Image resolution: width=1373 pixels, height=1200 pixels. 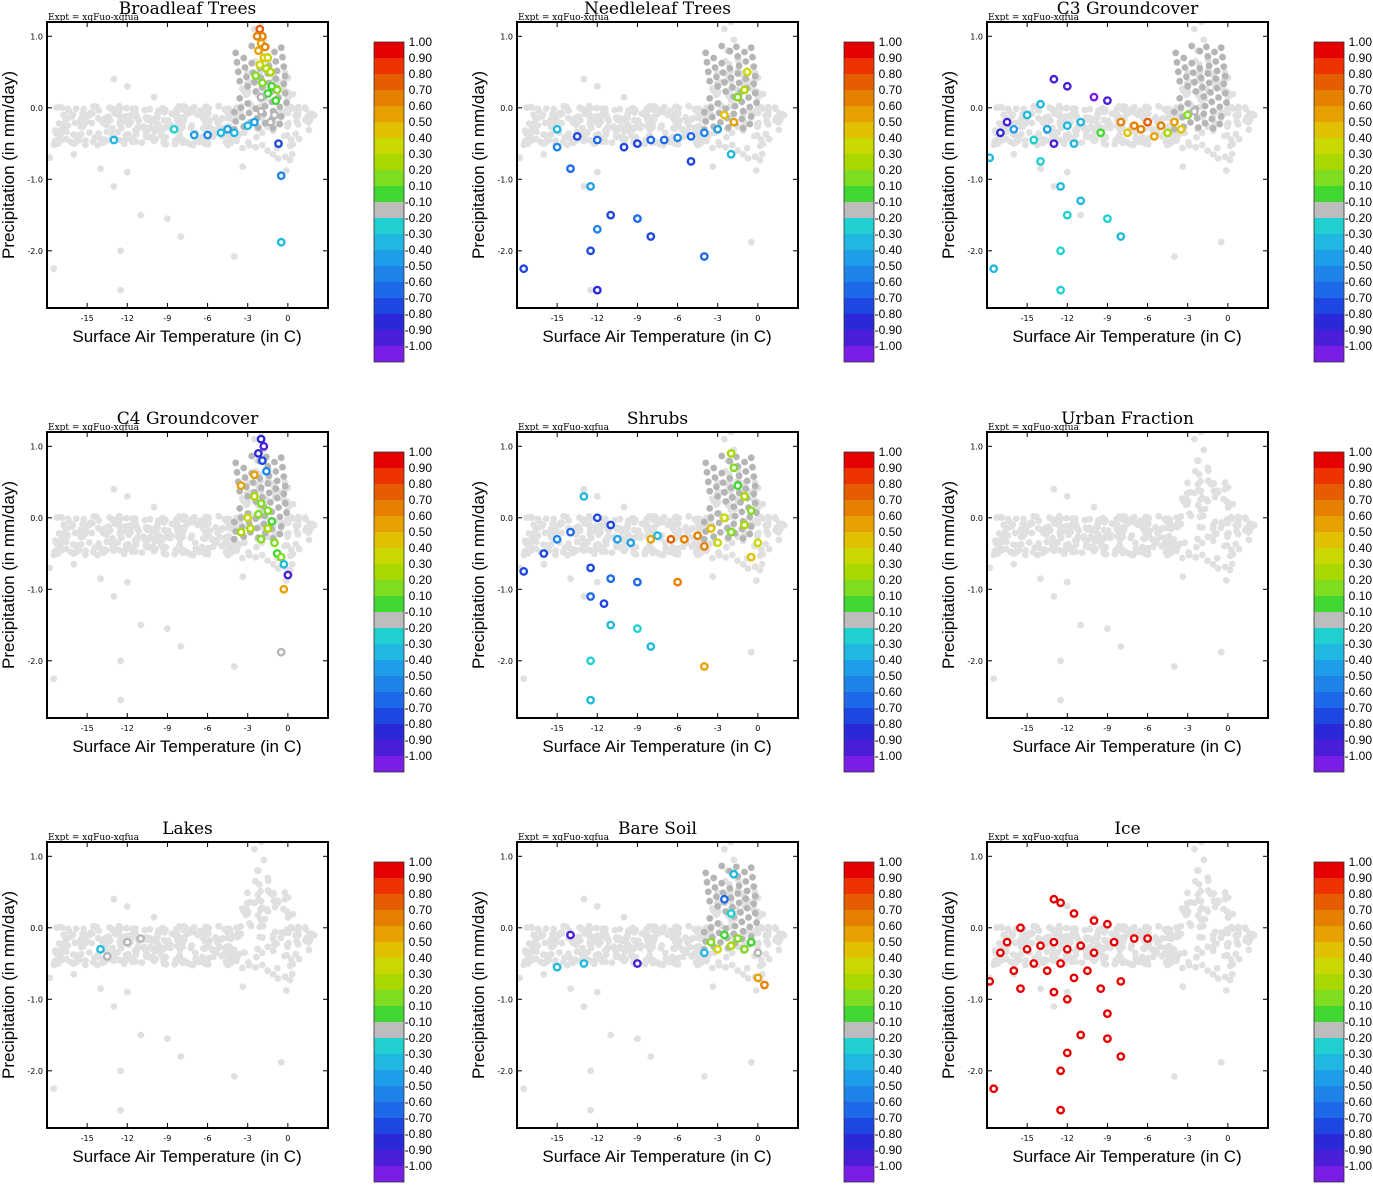 What do you see at coordinates (35, 589) in the screenshot?
I see `y-tick-label: -1.0` at bounding box center [35, 589].